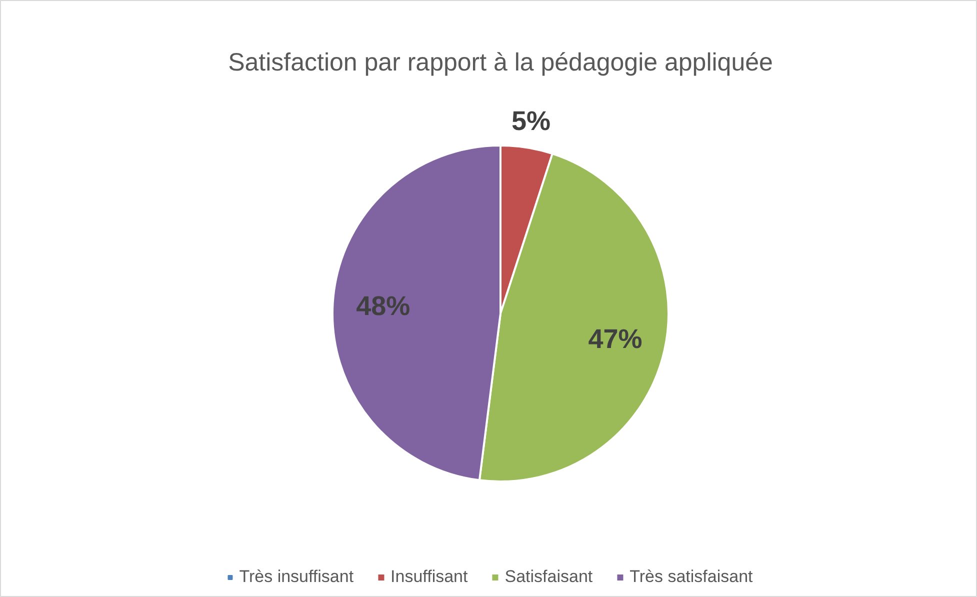 The height and width of the screenshot is (597, 977). What do you see at coordinates (296, 577) in the screenshot?
I see `legend-label: Très insuffisant` at bounding box center [296, 577].